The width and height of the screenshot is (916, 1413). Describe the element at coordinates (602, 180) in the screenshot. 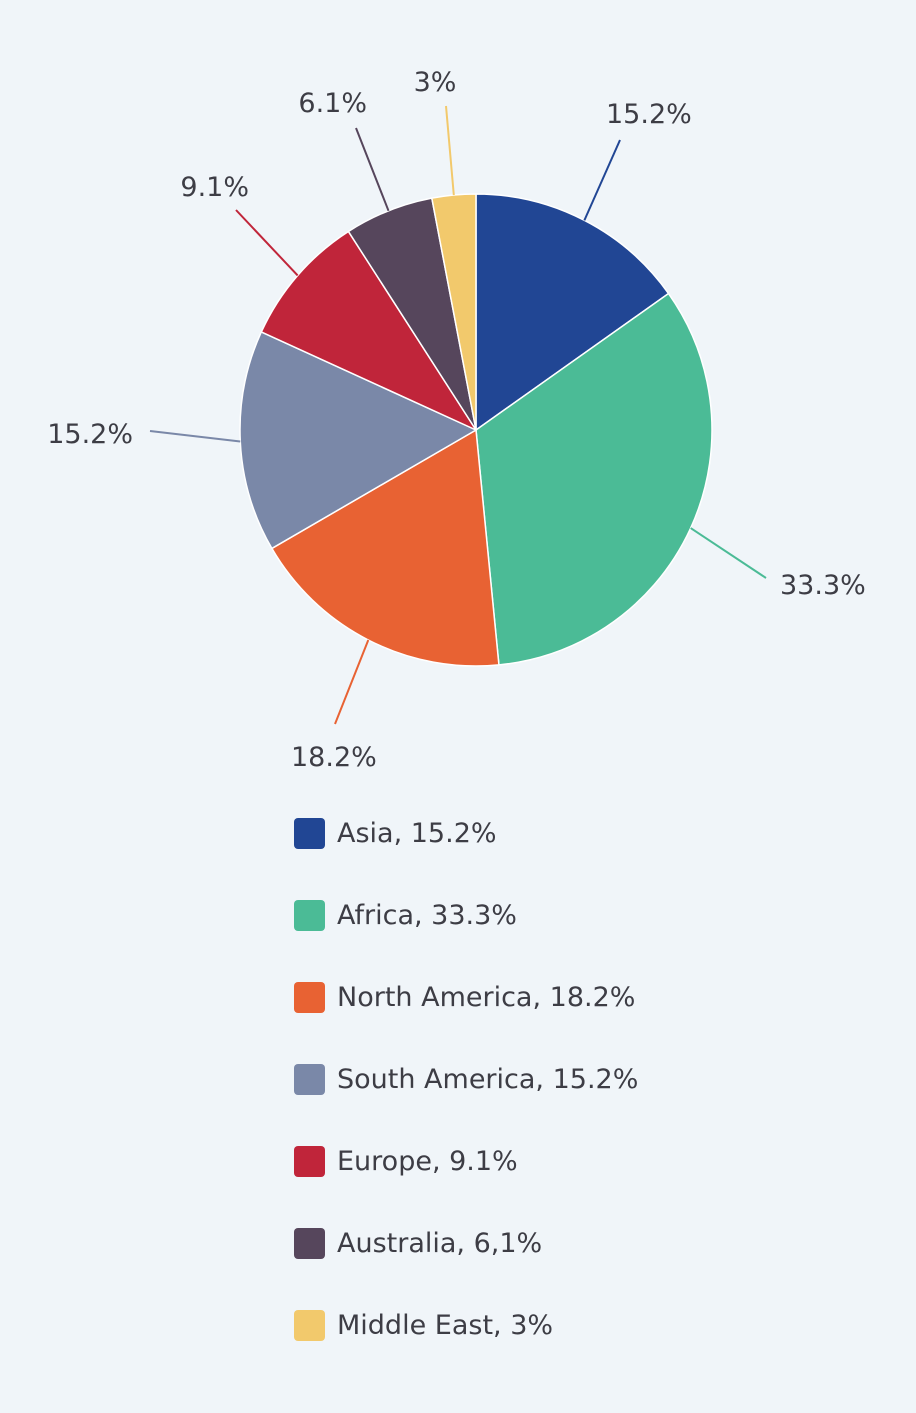

I see `leader-line-asia` at that location.